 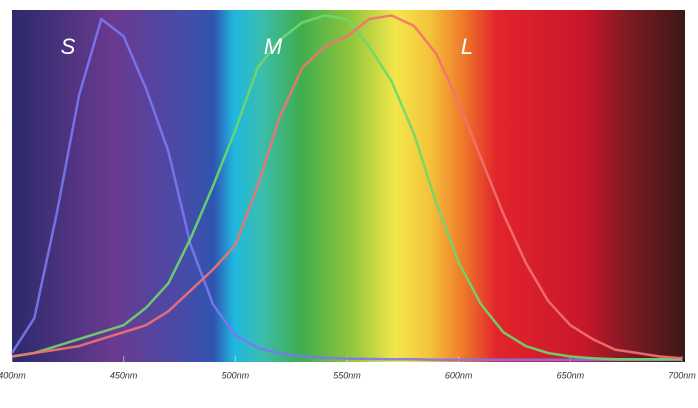 I want to click on x-tick-label: 550nm, so click(x=347, y=375).